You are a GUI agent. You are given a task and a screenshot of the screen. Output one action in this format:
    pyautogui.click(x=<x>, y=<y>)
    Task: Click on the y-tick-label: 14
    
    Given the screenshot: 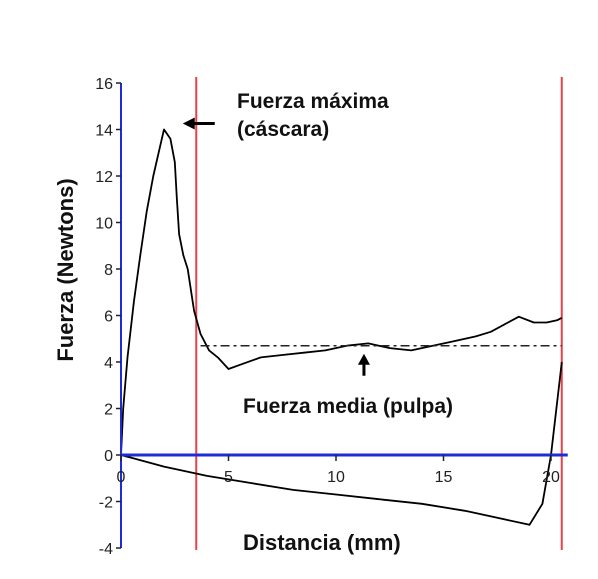 What is the action you would take?
    pyautogui.click(x=104, y=131)
    